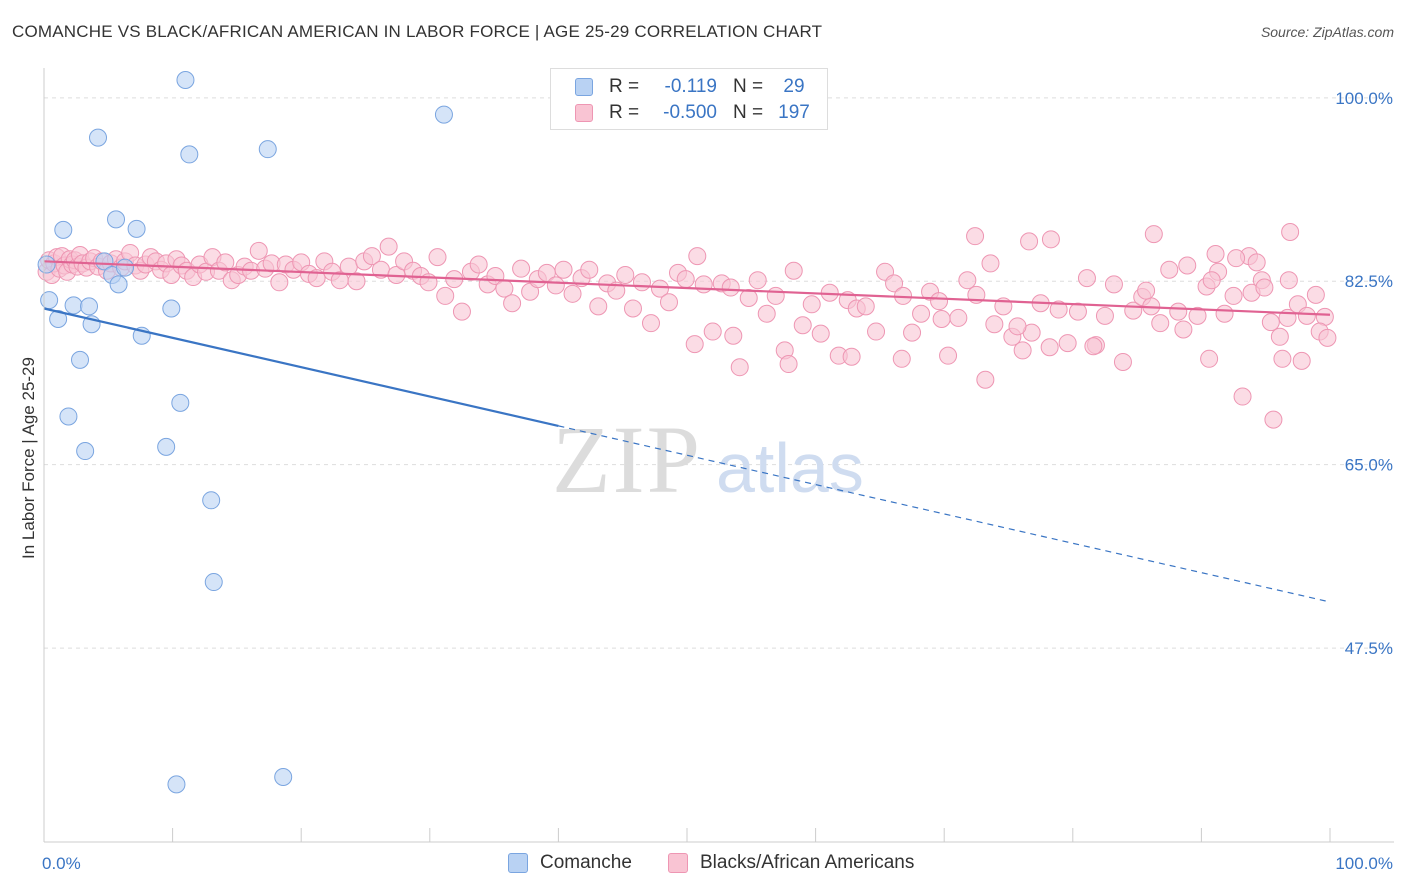 This screenshot has width=1406, height=892. What do you see at coordinates (690, 112) in the screenshot?
I see `r-value: -0.500` at bounding box center [690, 112].